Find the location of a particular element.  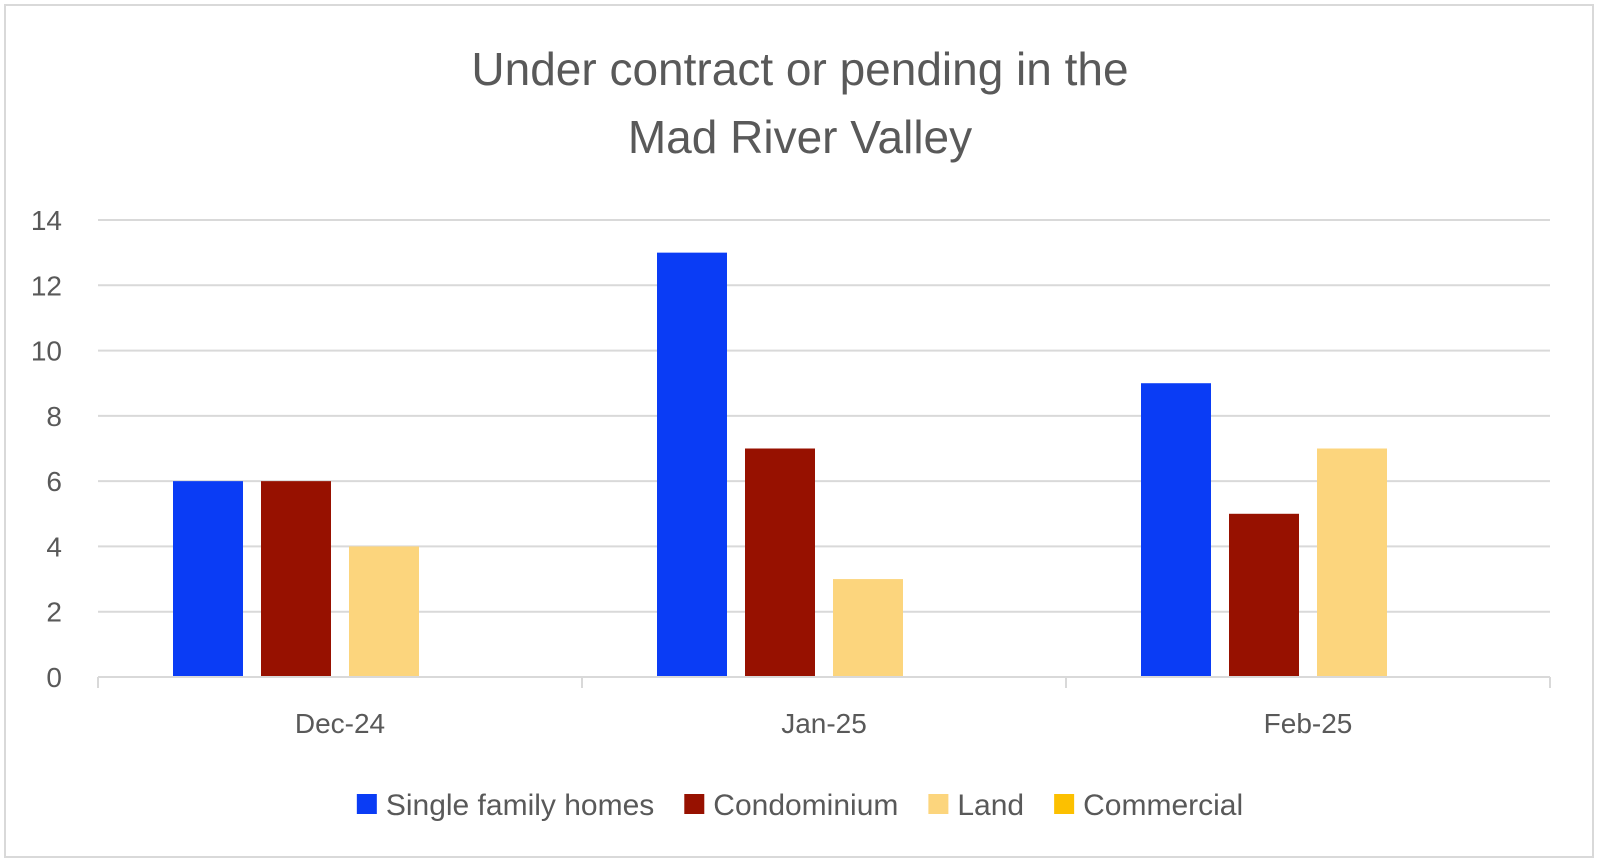

y-tick-label: 8 is located at coordinates (54, 416).